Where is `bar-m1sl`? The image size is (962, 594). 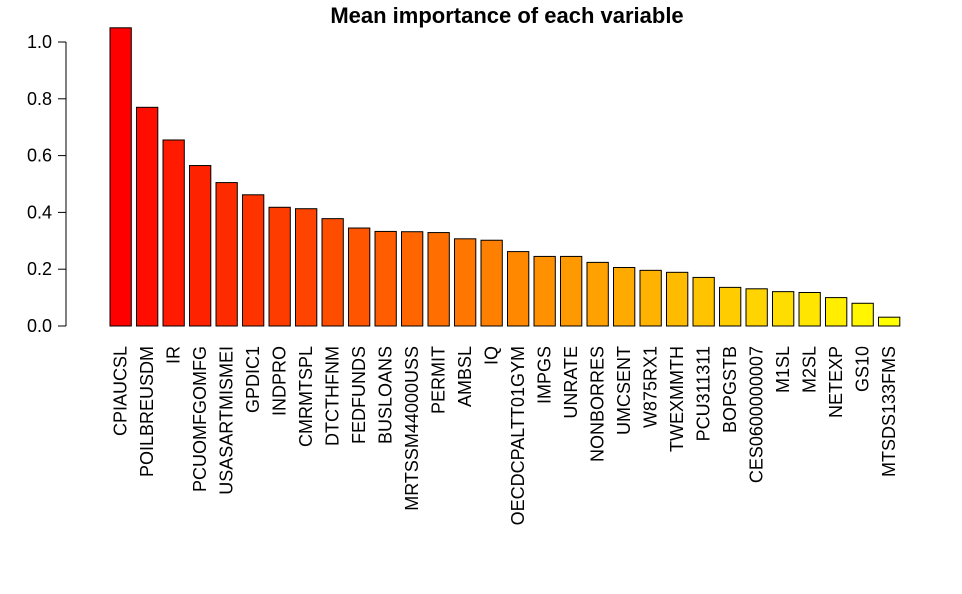
bar-m1sl is located at coordinates (783, 309).